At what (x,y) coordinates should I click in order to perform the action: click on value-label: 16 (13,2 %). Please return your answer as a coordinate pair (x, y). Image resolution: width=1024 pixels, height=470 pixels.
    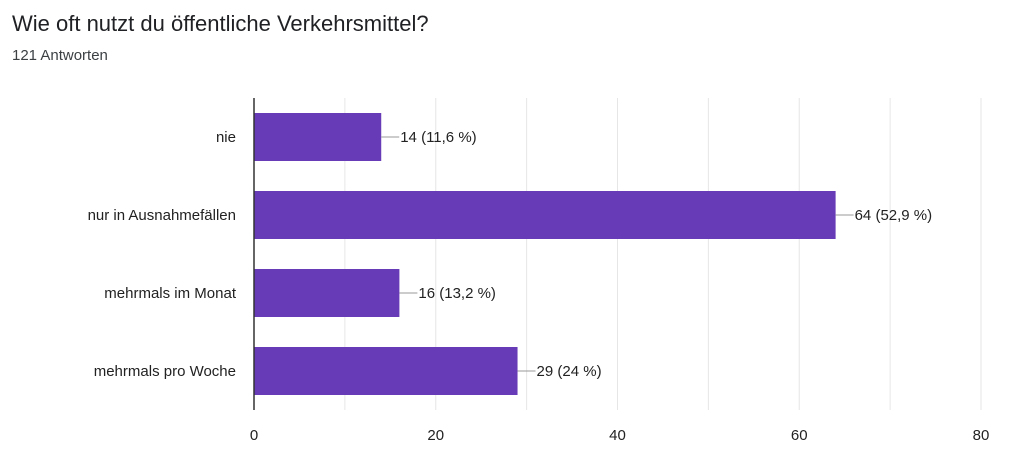
    Looking at the image, I should click on (457, 293).